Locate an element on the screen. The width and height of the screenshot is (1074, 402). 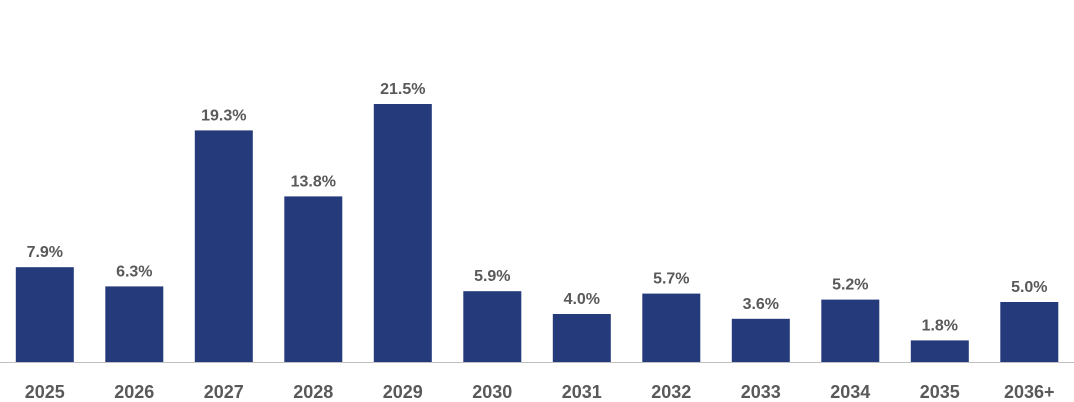
category-label-2026: 2026 is located at coordinates (134, 392).